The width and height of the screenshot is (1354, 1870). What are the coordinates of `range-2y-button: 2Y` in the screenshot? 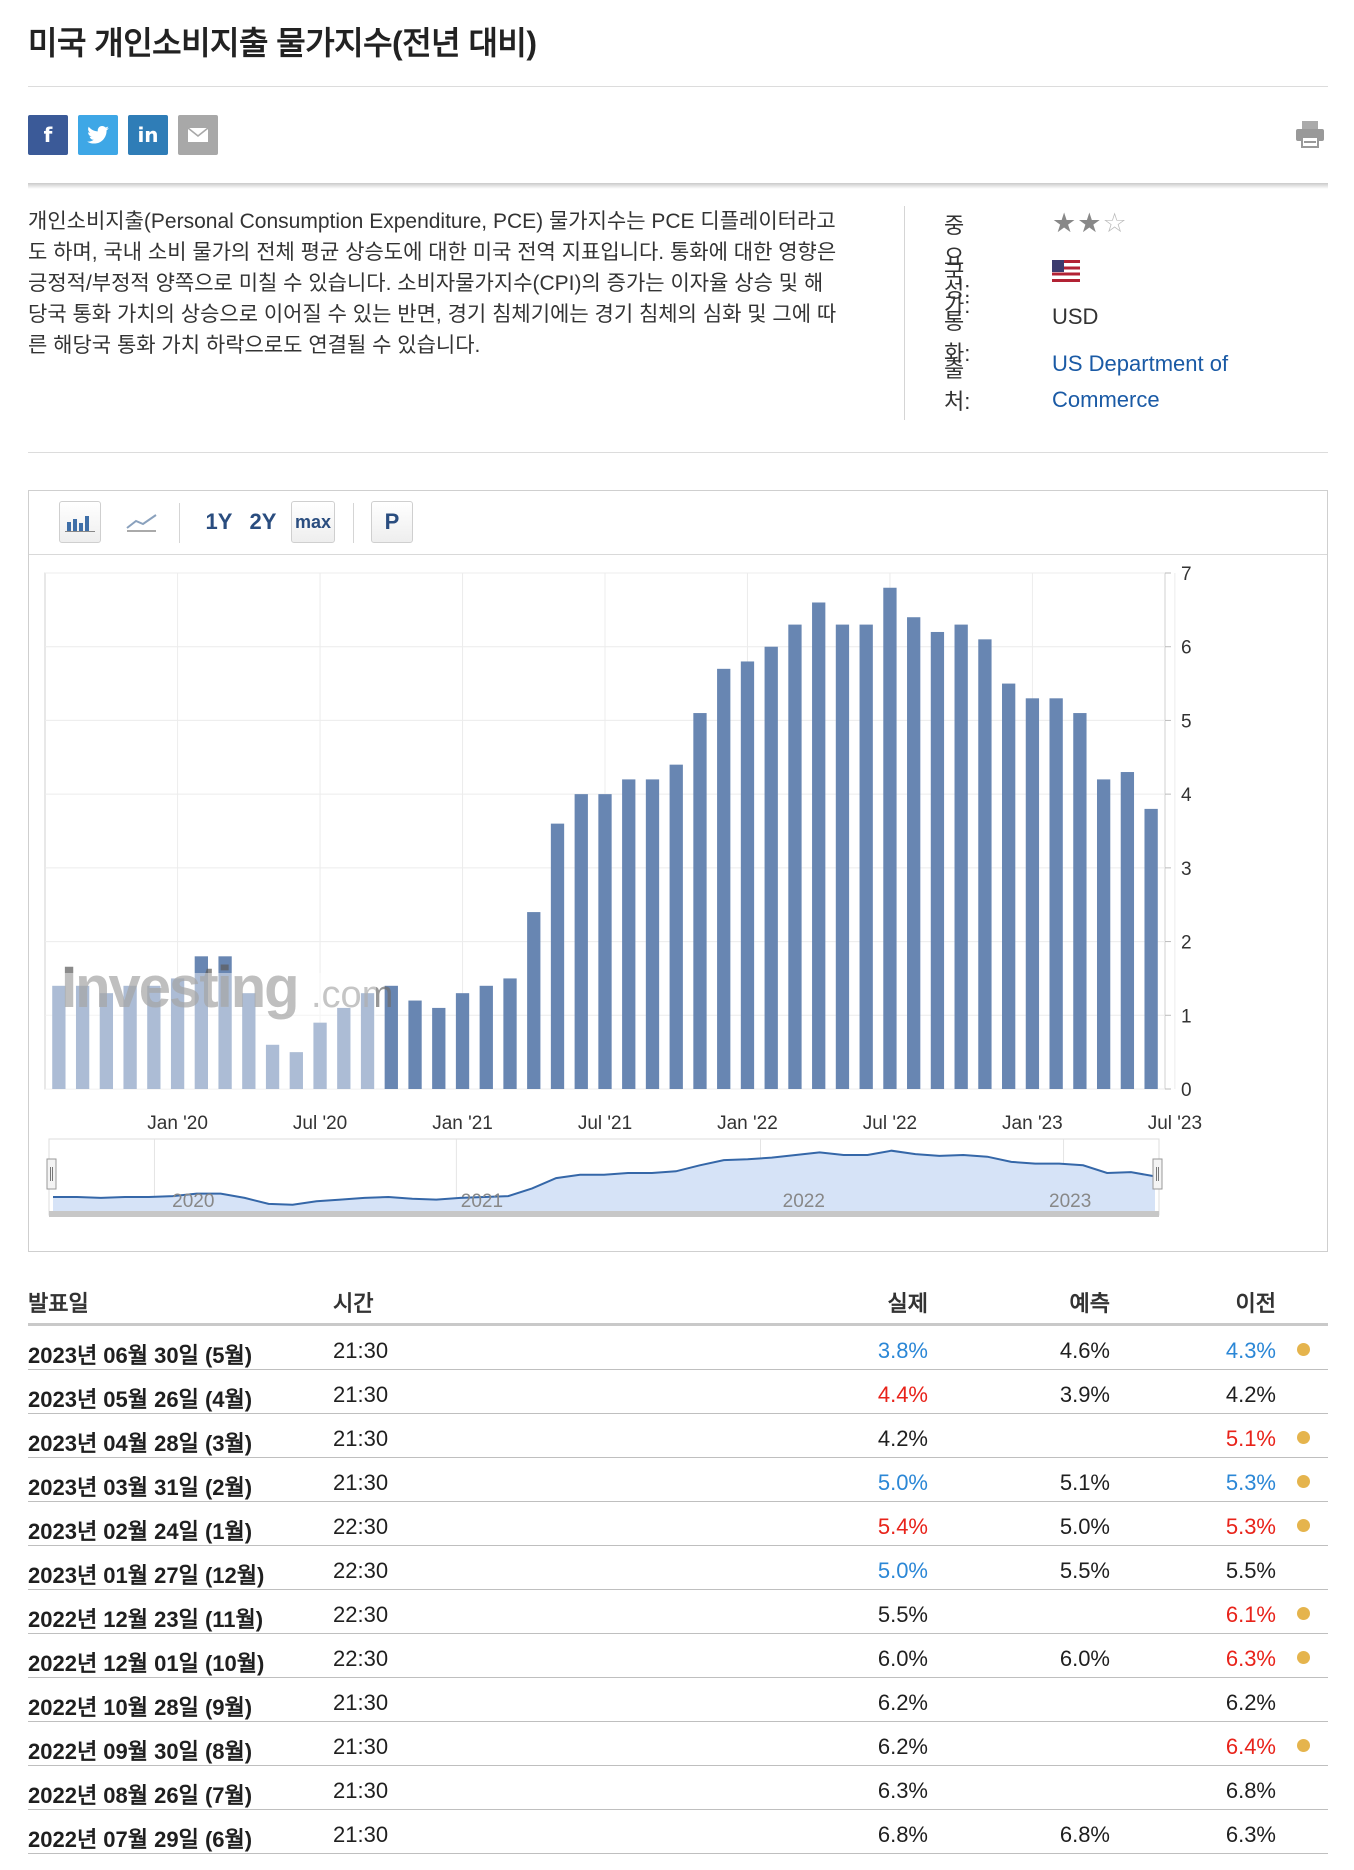 It's located at (263, 521).